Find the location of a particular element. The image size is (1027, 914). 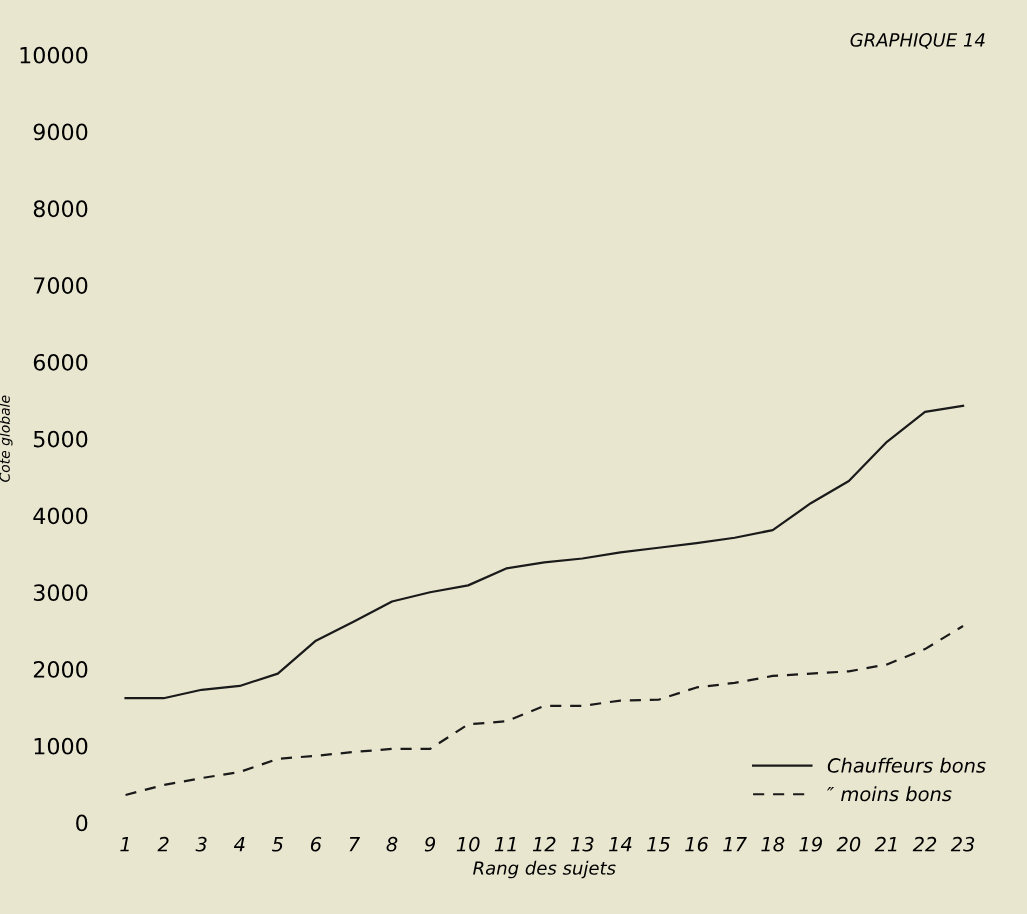

x-tick-label: 21 is located at coordinates (885, 844).